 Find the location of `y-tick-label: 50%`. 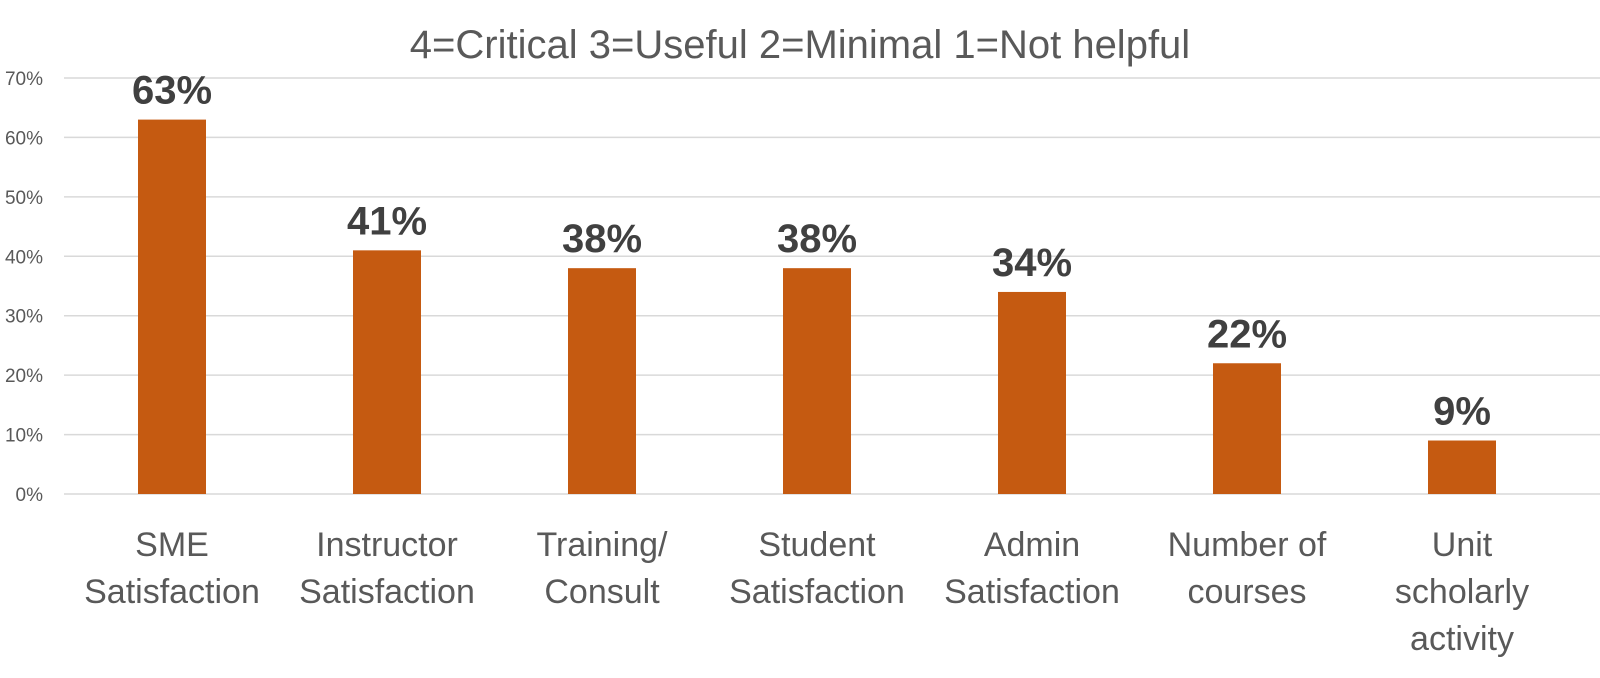

y-tick-label: 50% is located at coordinates (24, 198).